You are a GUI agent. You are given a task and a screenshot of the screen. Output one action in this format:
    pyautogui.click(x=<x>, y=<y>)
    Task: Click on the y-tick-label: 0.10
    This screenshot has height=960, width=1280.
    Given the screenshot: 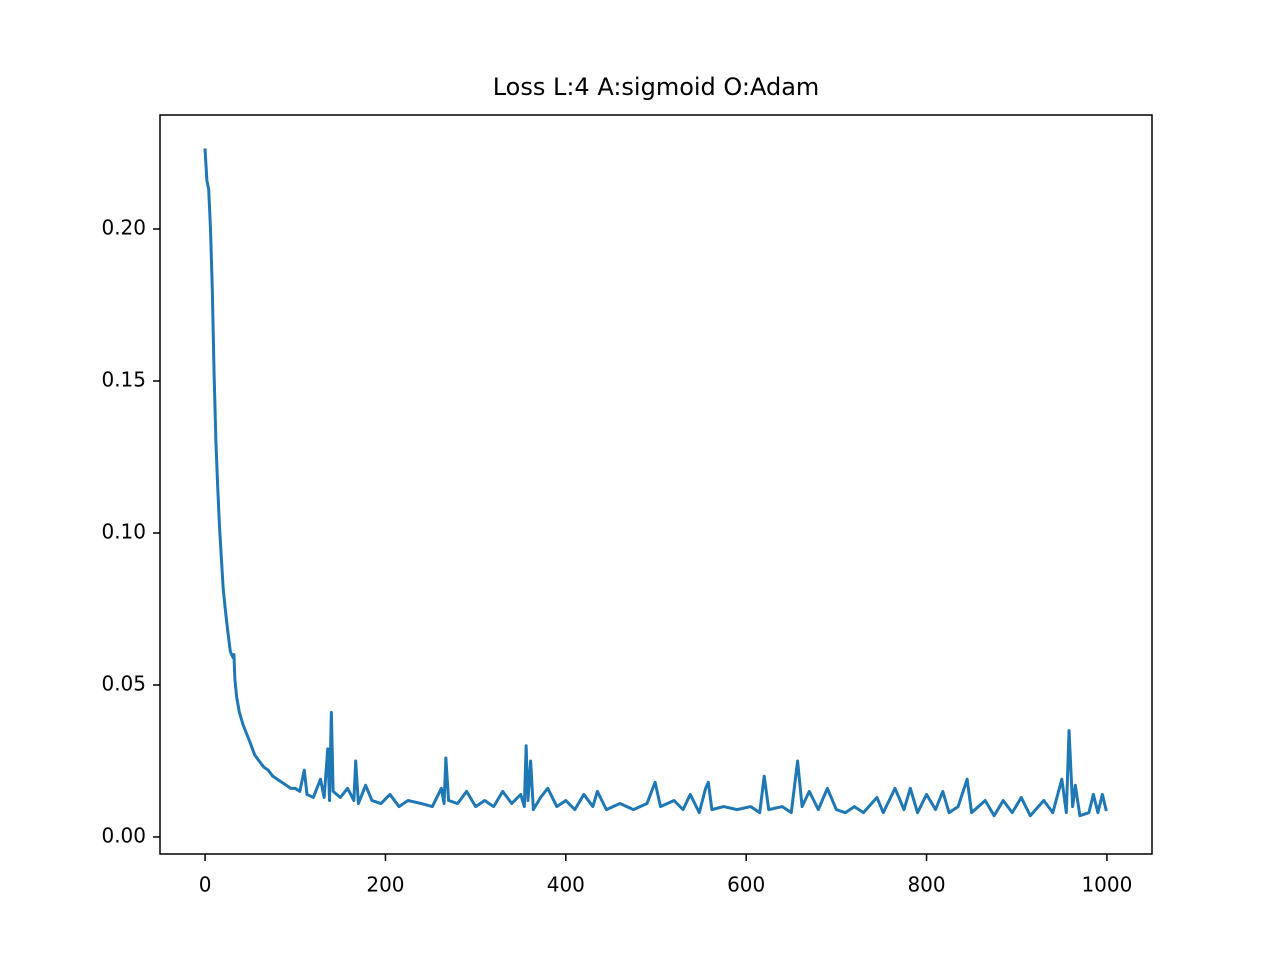 What is the action you would take?
    pyautogui.click(x=123, y=531)
    